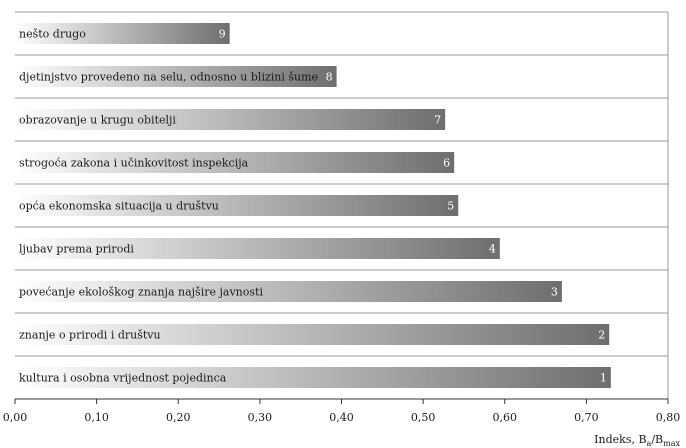  Describe the element at coordinates (96, 417) in the screenshot. I see `x-tick-label: 0,10` at that location.